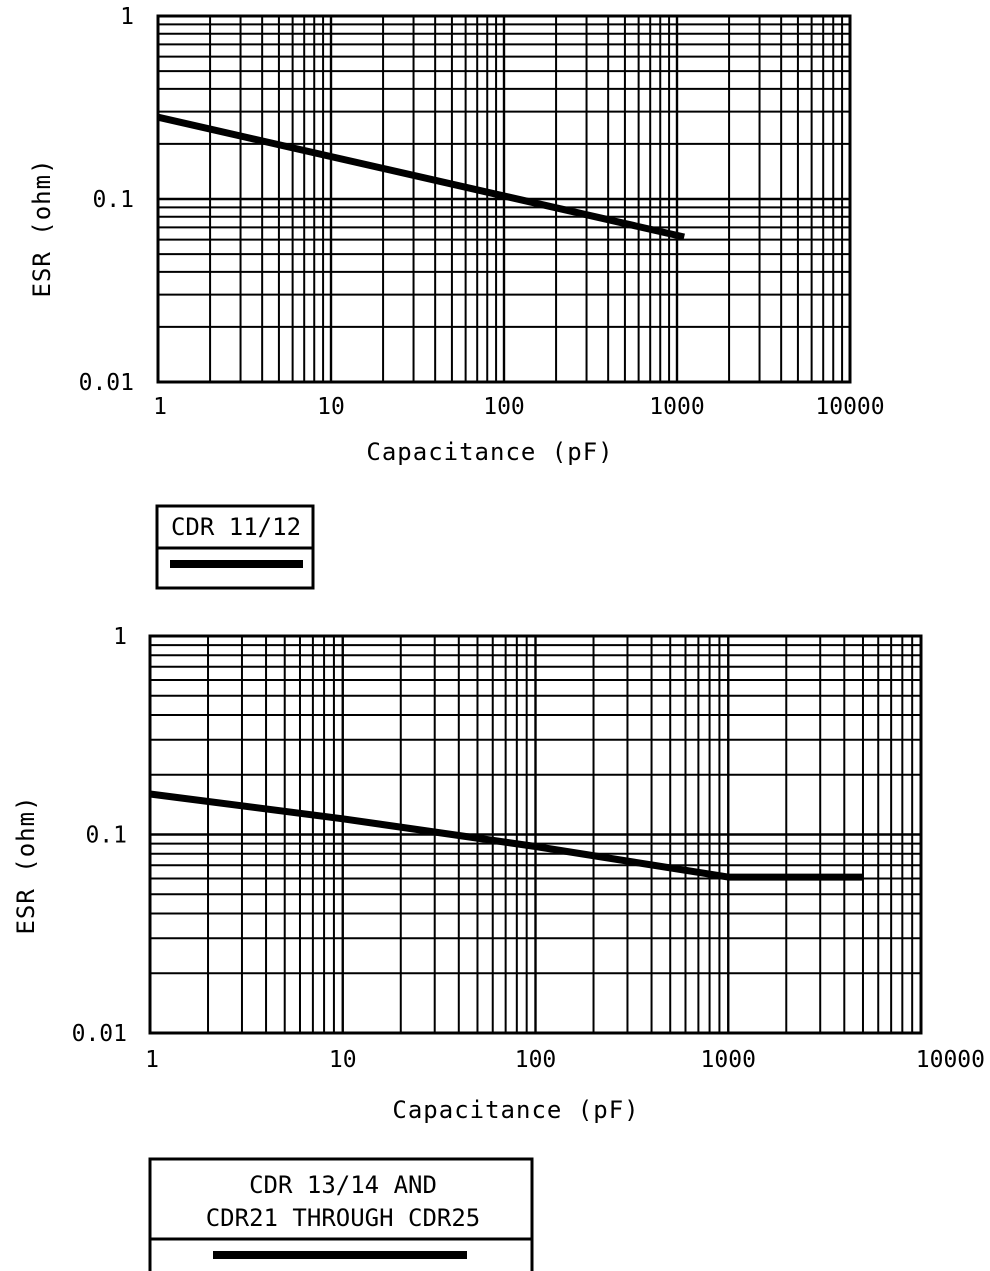 This screenshot has height=1271, width=990. What do you see at coordinates (236, 527) in the screenshot?
I see `legend-label: CDR 11/12` at bounding box center [236, 527].